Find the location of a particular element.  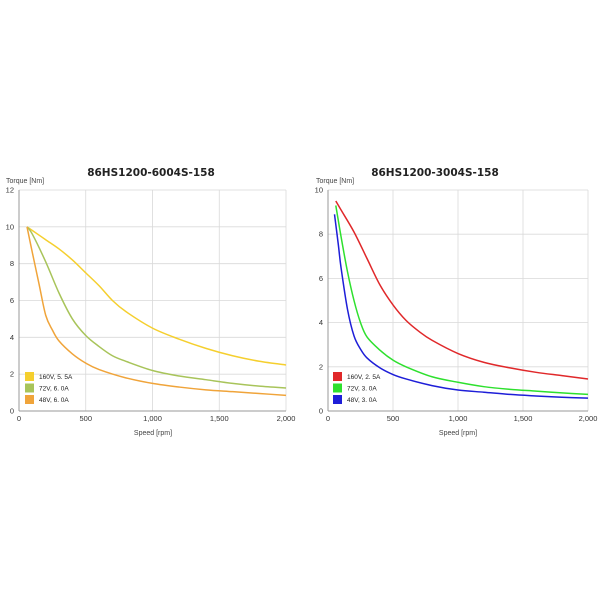

legend-label-1: 72V, 3. 0A is located at coordinates (362, 389).